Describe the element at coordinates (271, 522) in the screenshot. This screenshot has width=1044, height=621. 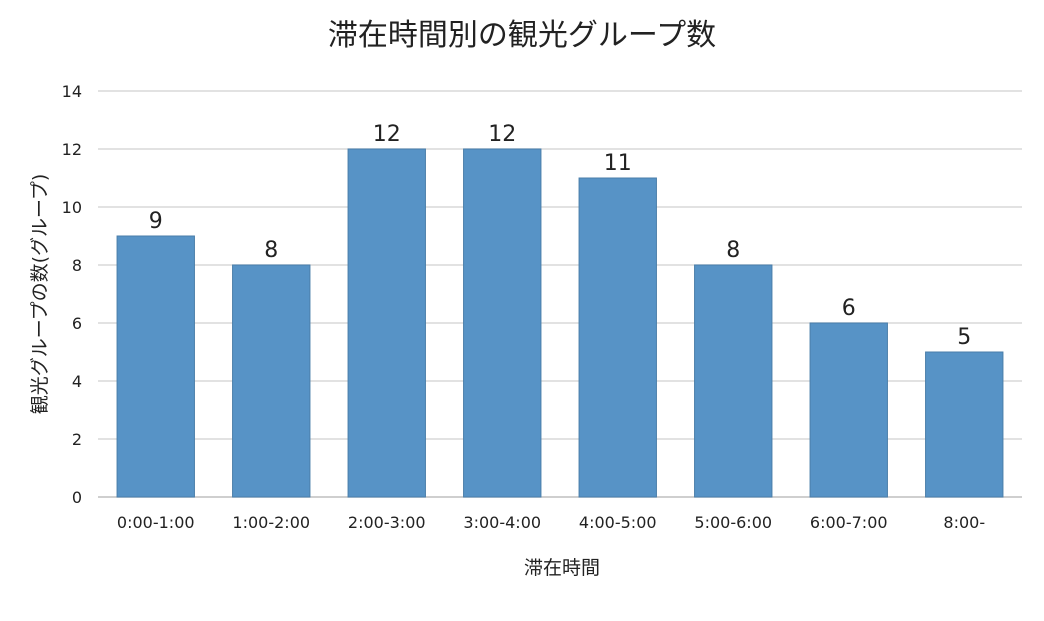
I see `x-tick-label: 1:00-2:00` at that location.